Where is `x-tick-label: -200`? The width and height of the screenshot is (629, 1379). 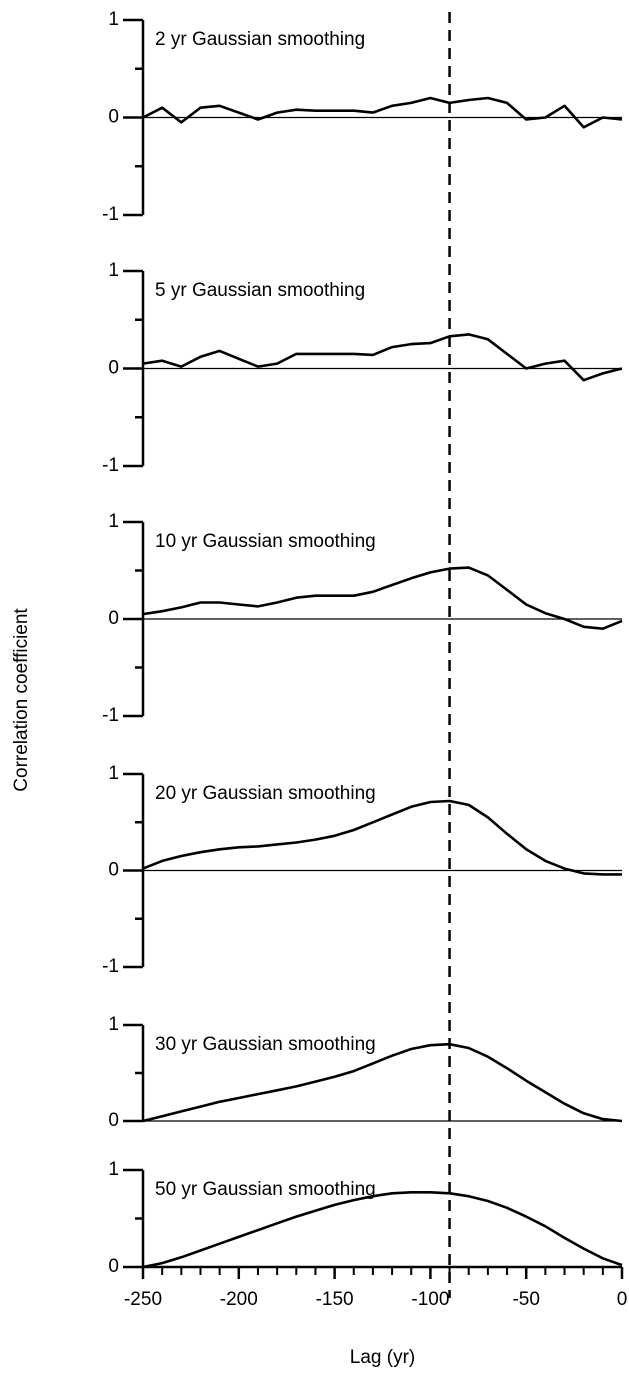 x-tick-label: -200 is located at coordinates (239, 1299).